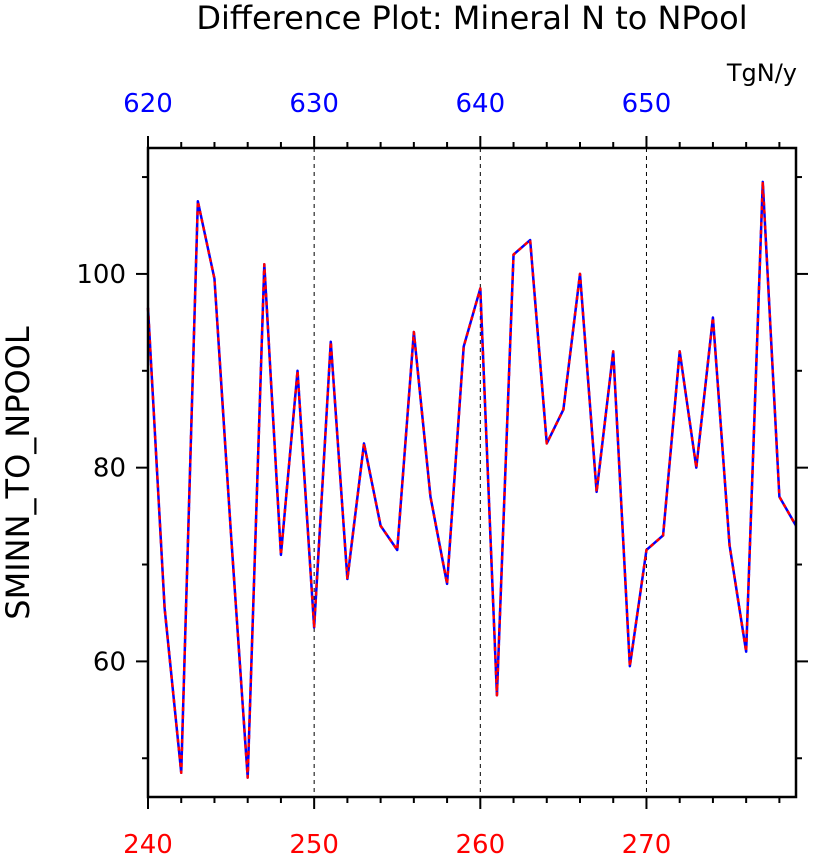  I want to click on y-axis-label: SMINN_TO_NPOOL, so click(18, 473).